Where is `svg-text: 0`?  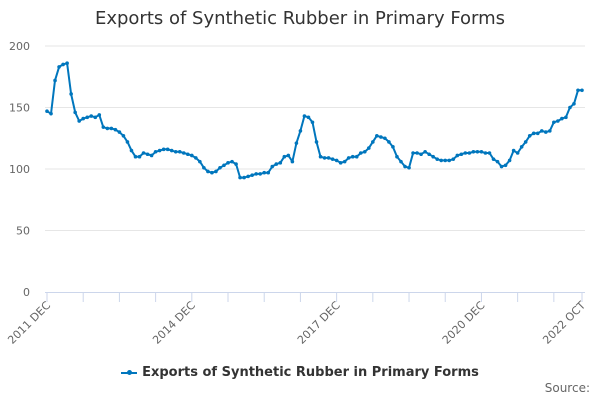 svg-text: 0 is located at coordinates (26, 292).